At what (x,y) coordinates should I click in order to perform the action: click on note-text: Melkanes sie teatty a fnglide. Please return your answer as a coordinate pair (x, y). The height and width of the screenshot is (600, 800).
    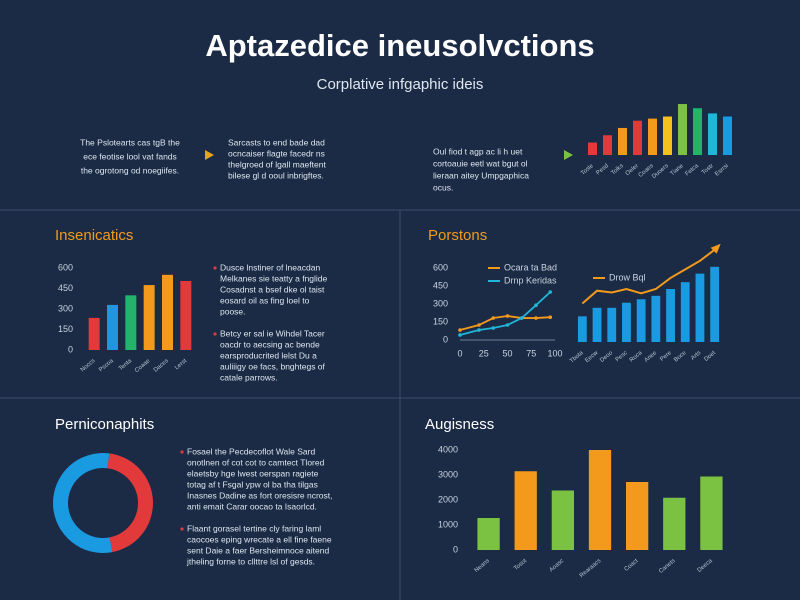
    Looking at the image, I should click on (274, 278).